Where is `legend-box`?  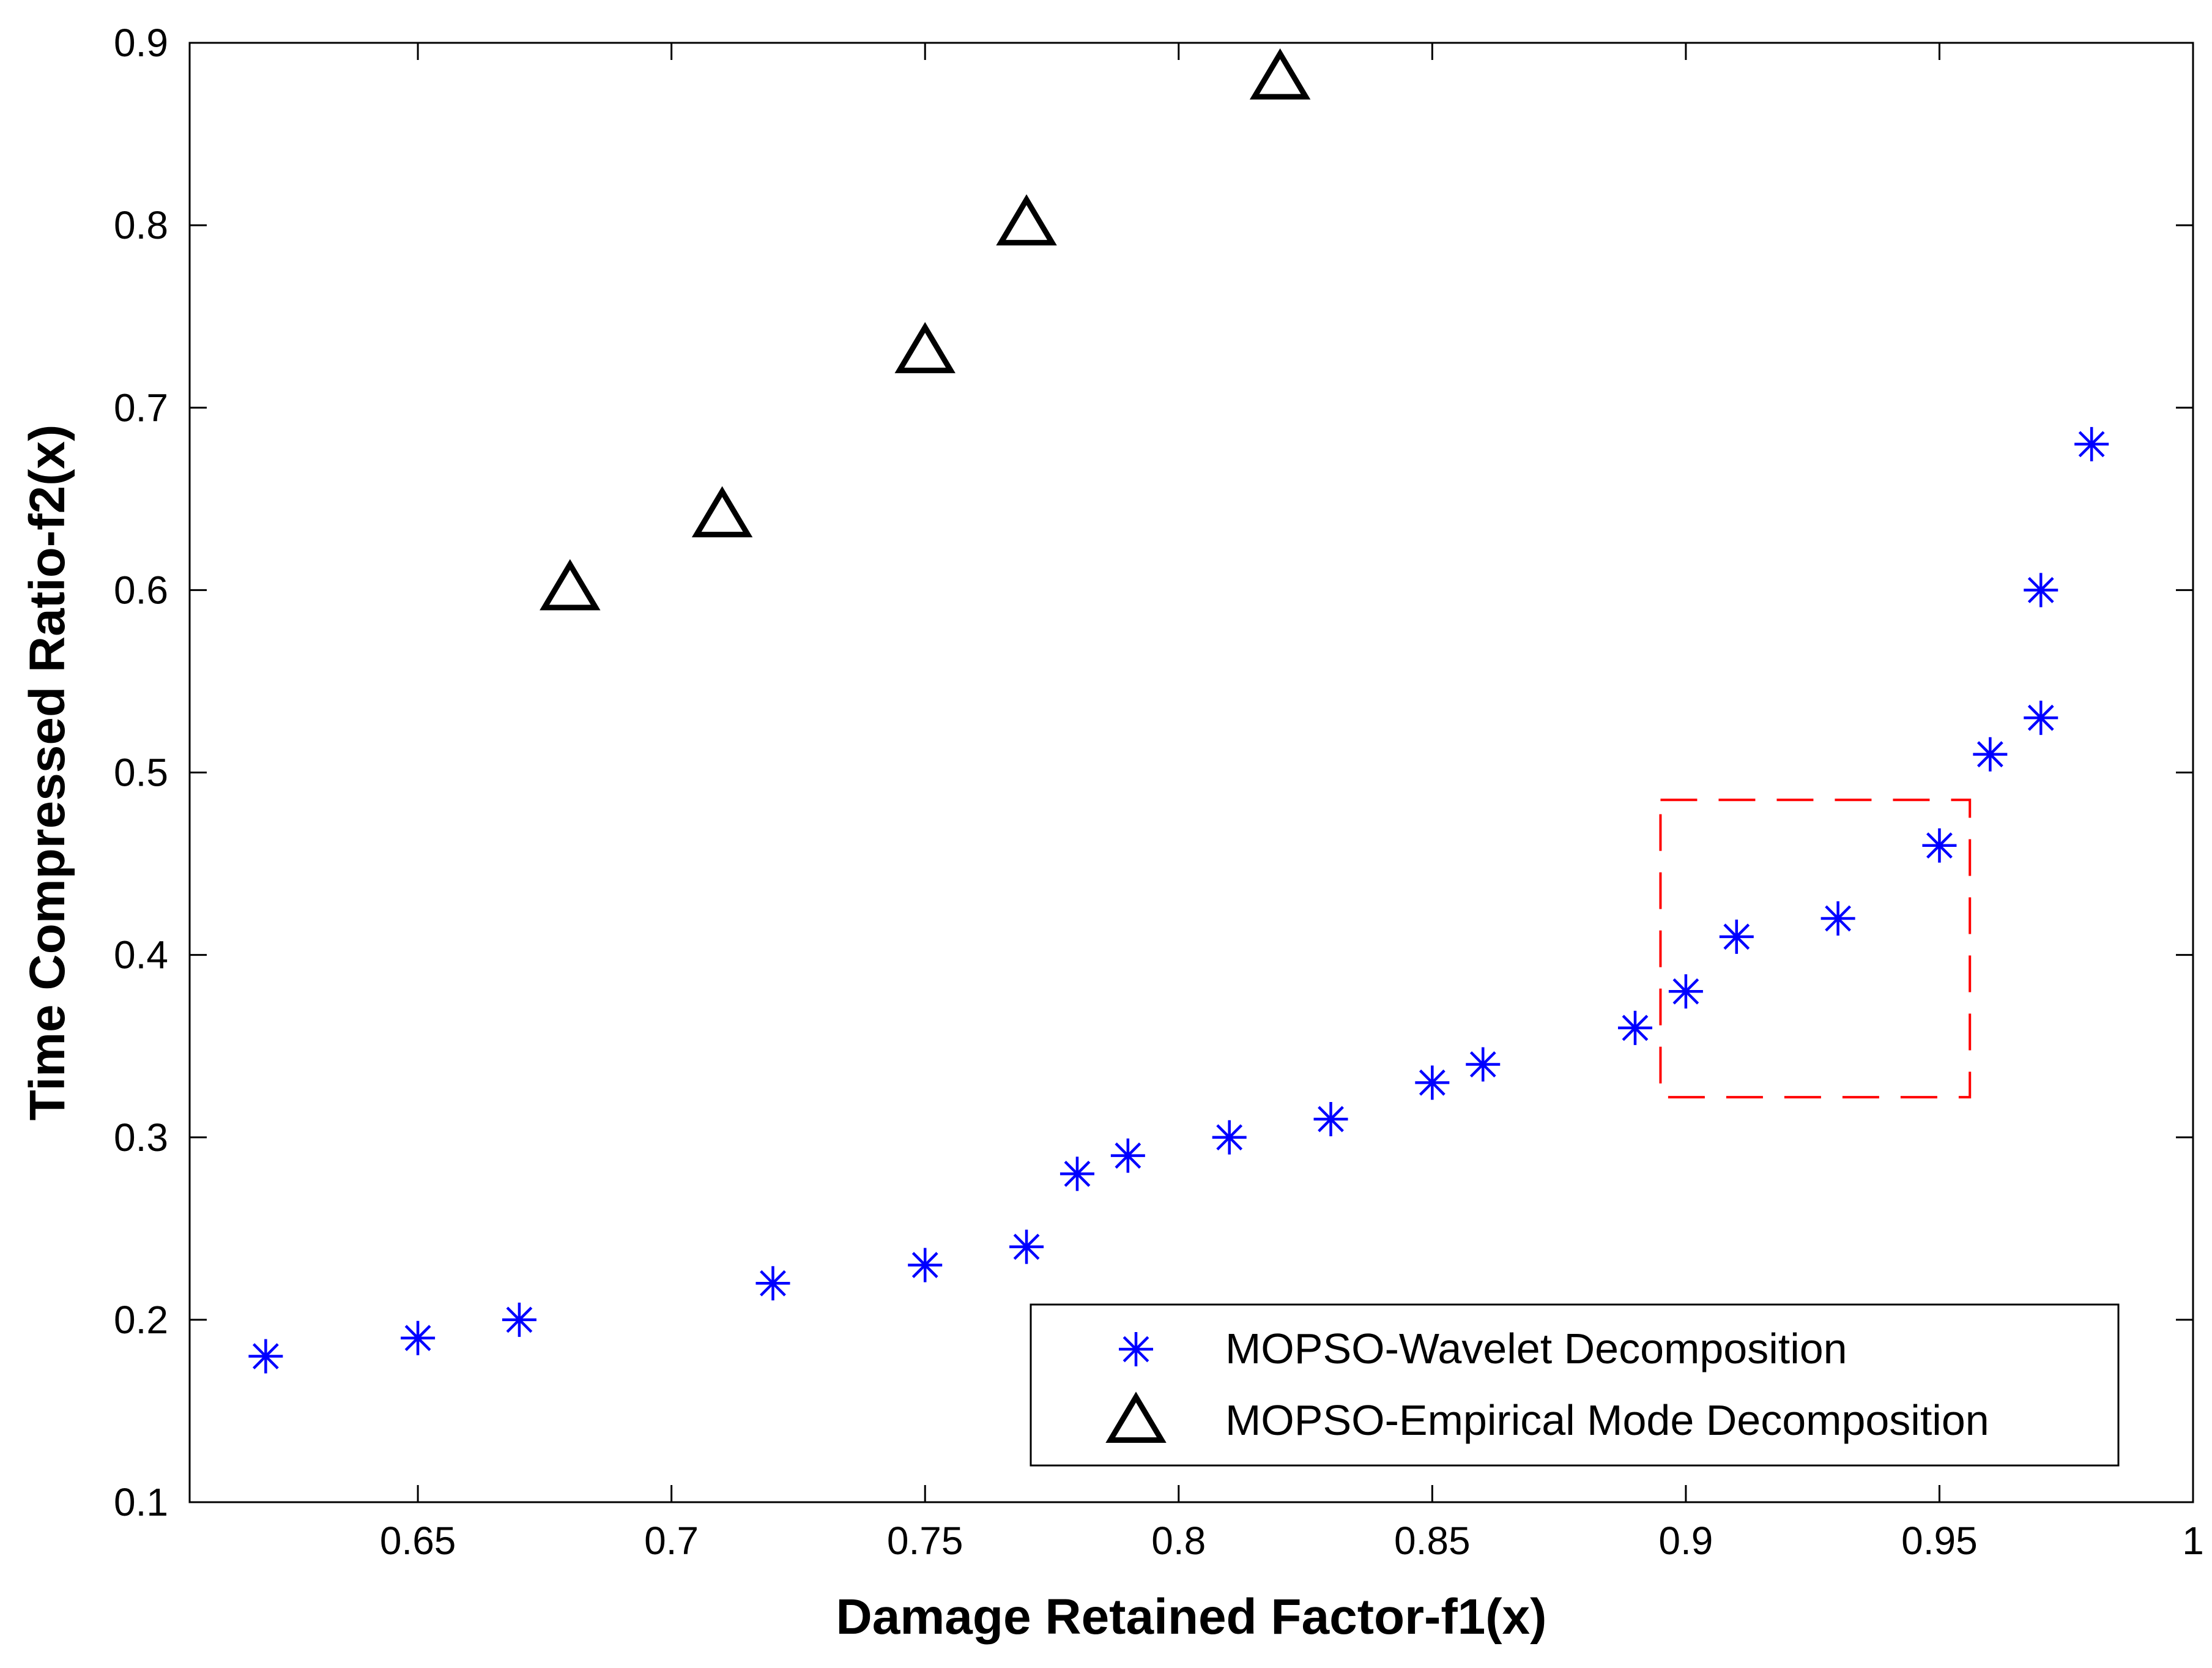
legend-box is located at coordinates (1575, 1385).